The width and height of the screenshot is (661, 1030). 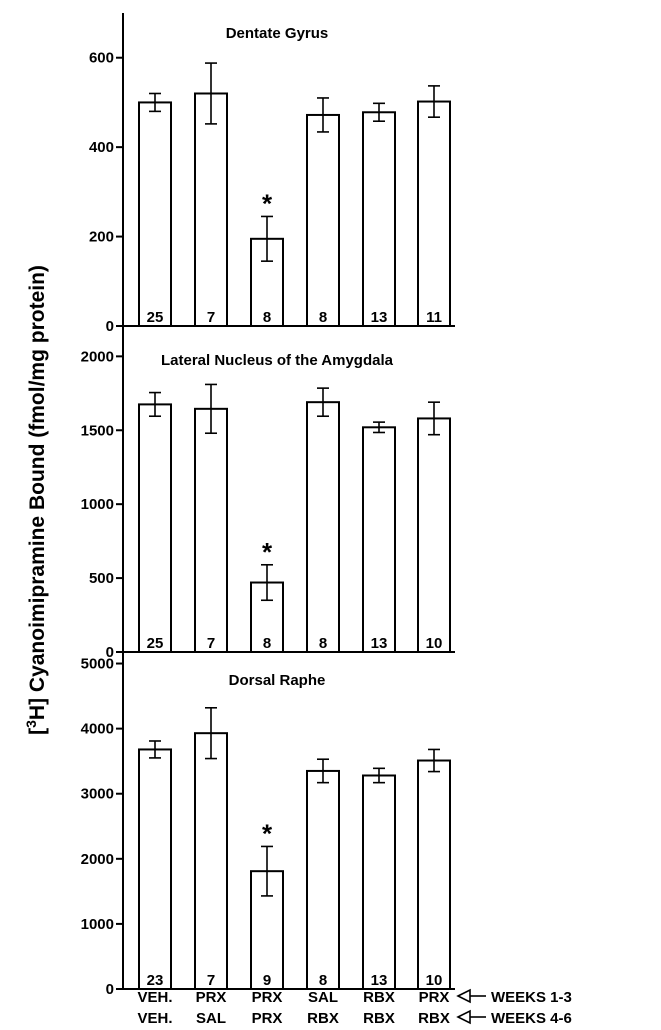 What do you see at coordinates (531, 1018) in the screenshot?
I see `weeks-note: WEEKS 4-6` at bounding box center [531, 1018].